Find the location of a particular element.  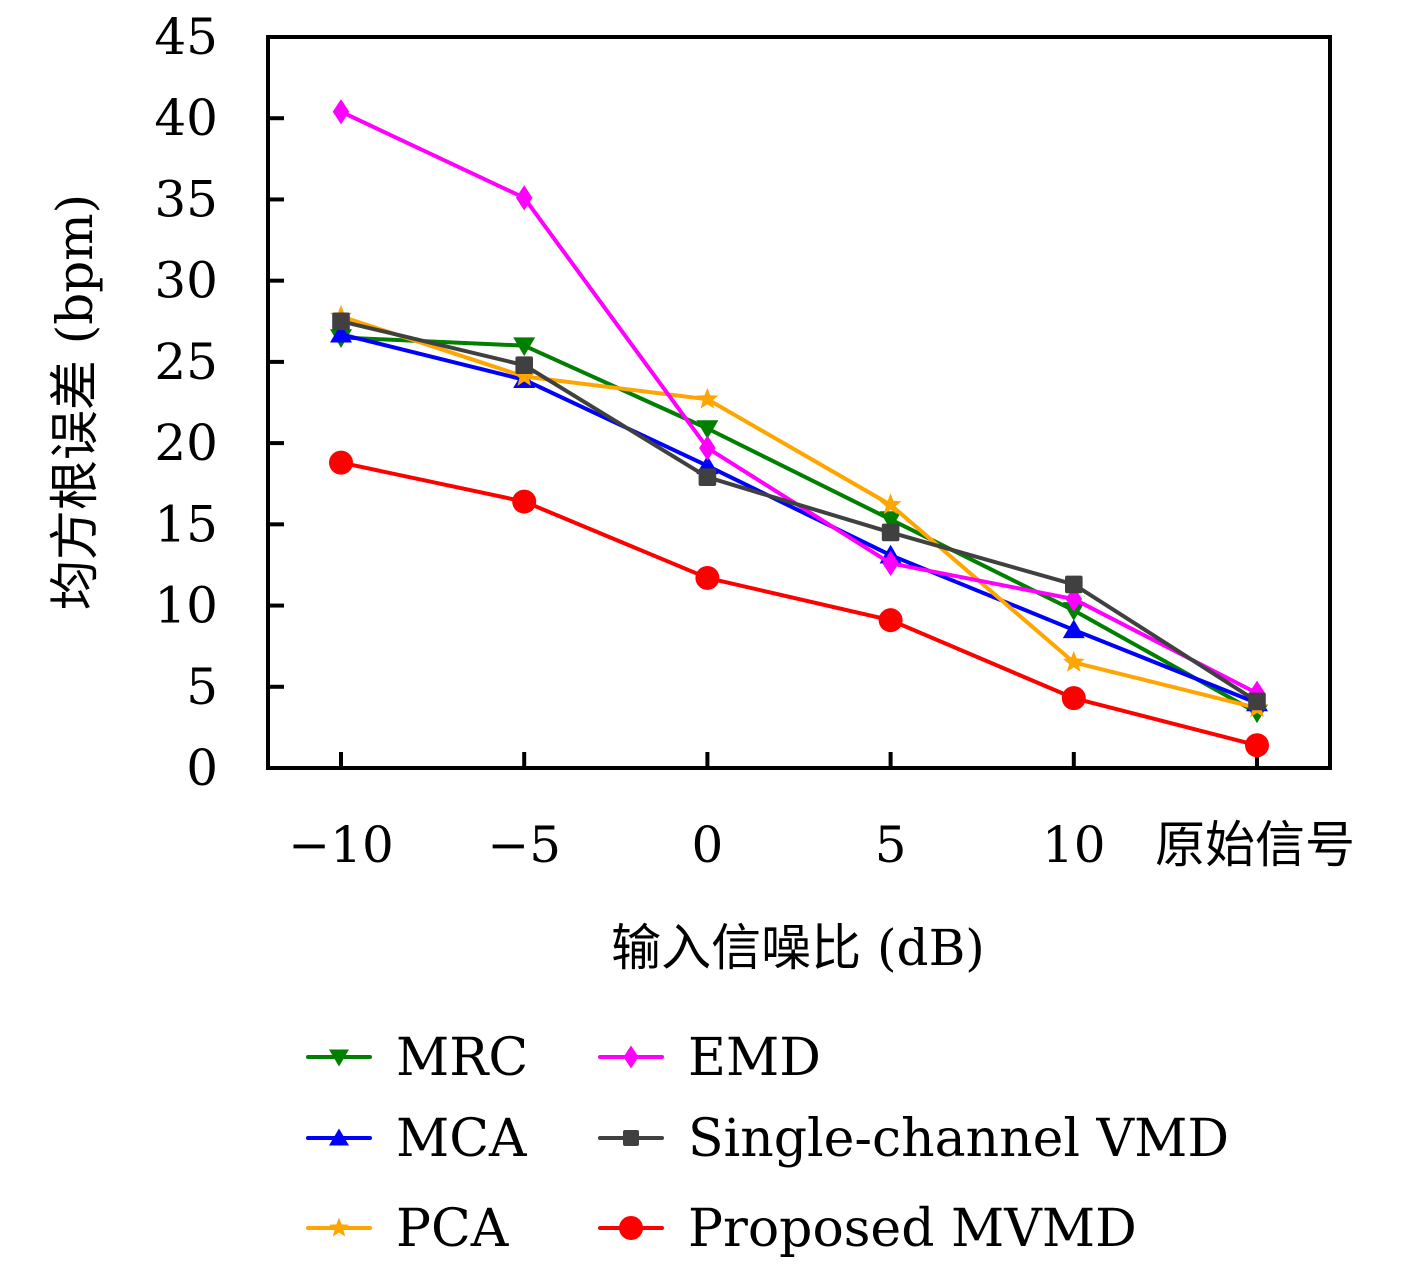

x-axis: −10 −5 0 5 10 原始信号 is located at coordinates (821, 813).